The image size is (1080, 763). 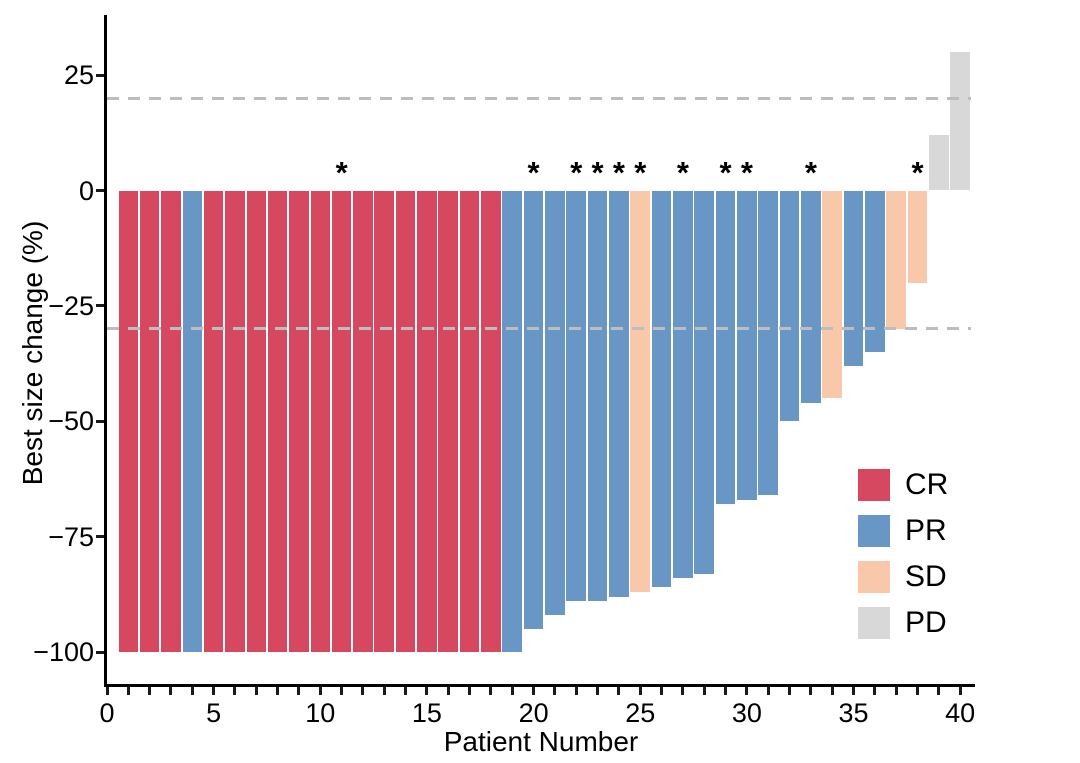 I want to click on x-axis-line, so click(x=539, y=685).